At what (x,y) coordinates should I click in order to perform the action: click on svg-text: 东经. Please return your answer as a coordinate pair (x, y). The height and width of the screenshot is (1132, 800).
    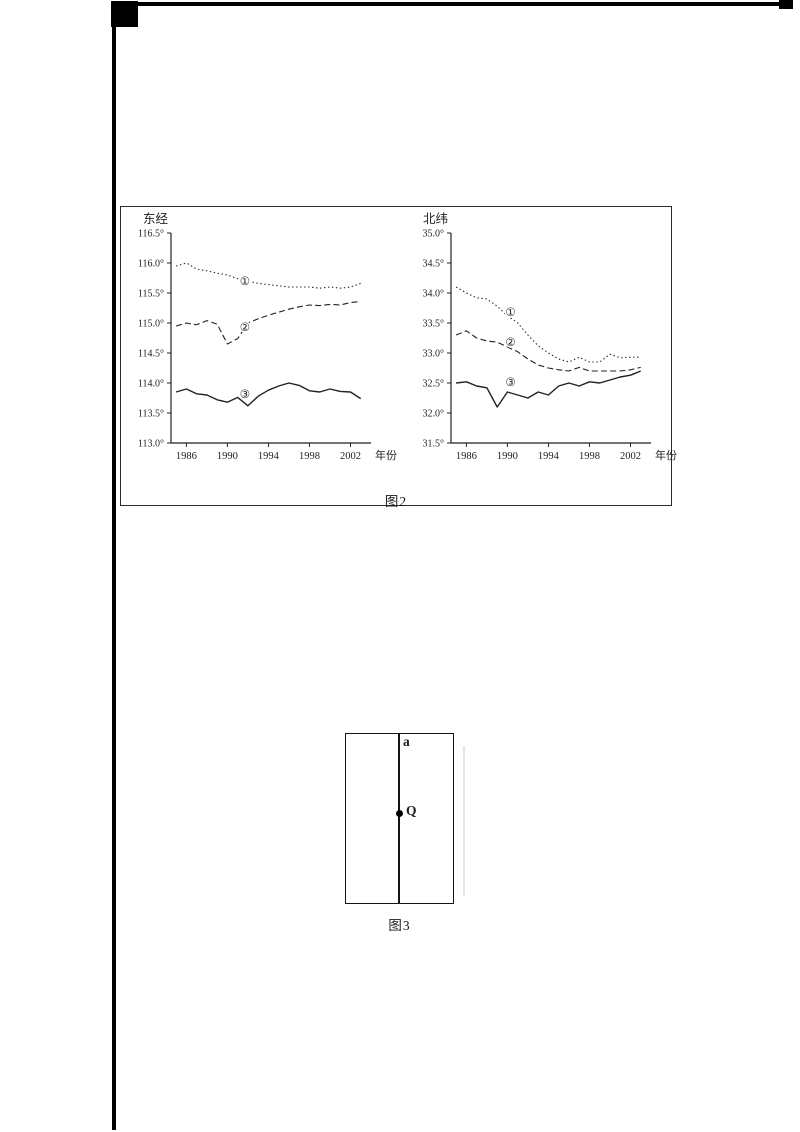
    Looking at the image, I should click on (156, 219).